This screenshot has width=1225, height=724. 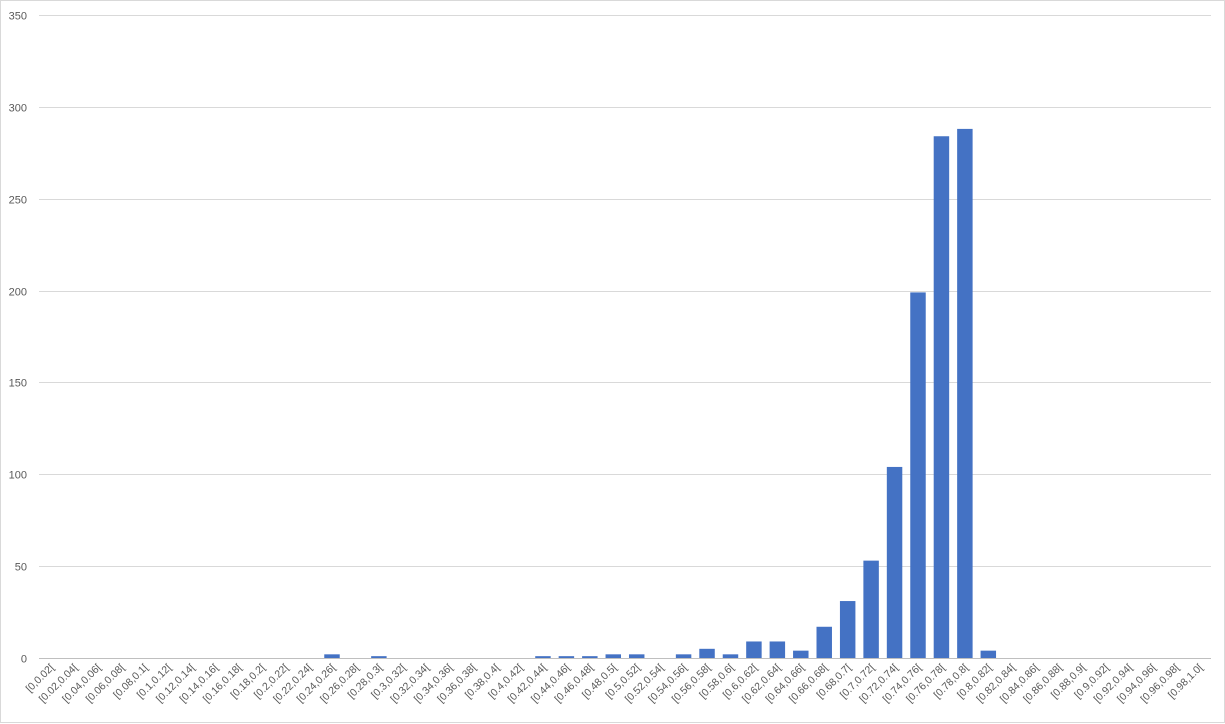 What do you see at coordinates (18, 201) in the screenshot?
I see `y-tick-label: 250` at bounding box center [18, 201].